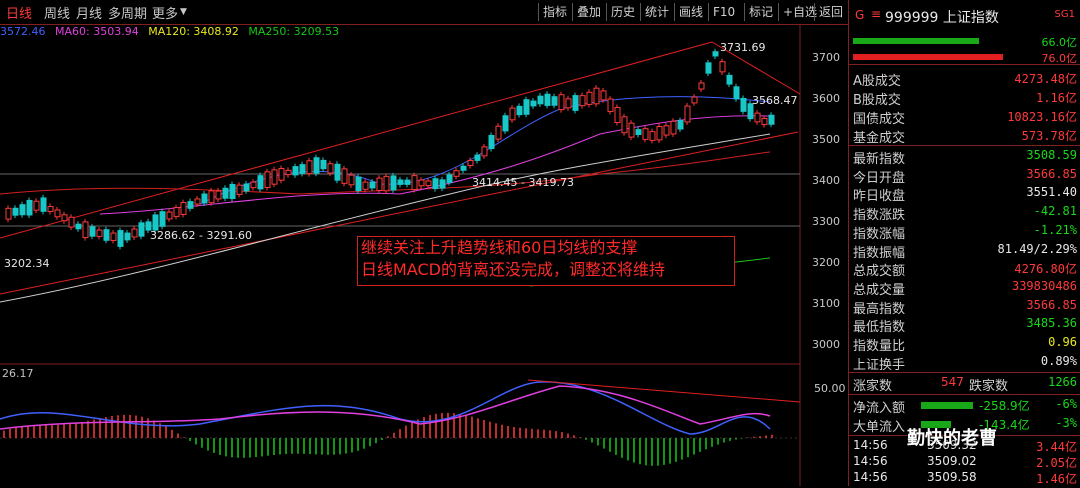  I want to click on flow-pct: -6%, so click(1066, 404).